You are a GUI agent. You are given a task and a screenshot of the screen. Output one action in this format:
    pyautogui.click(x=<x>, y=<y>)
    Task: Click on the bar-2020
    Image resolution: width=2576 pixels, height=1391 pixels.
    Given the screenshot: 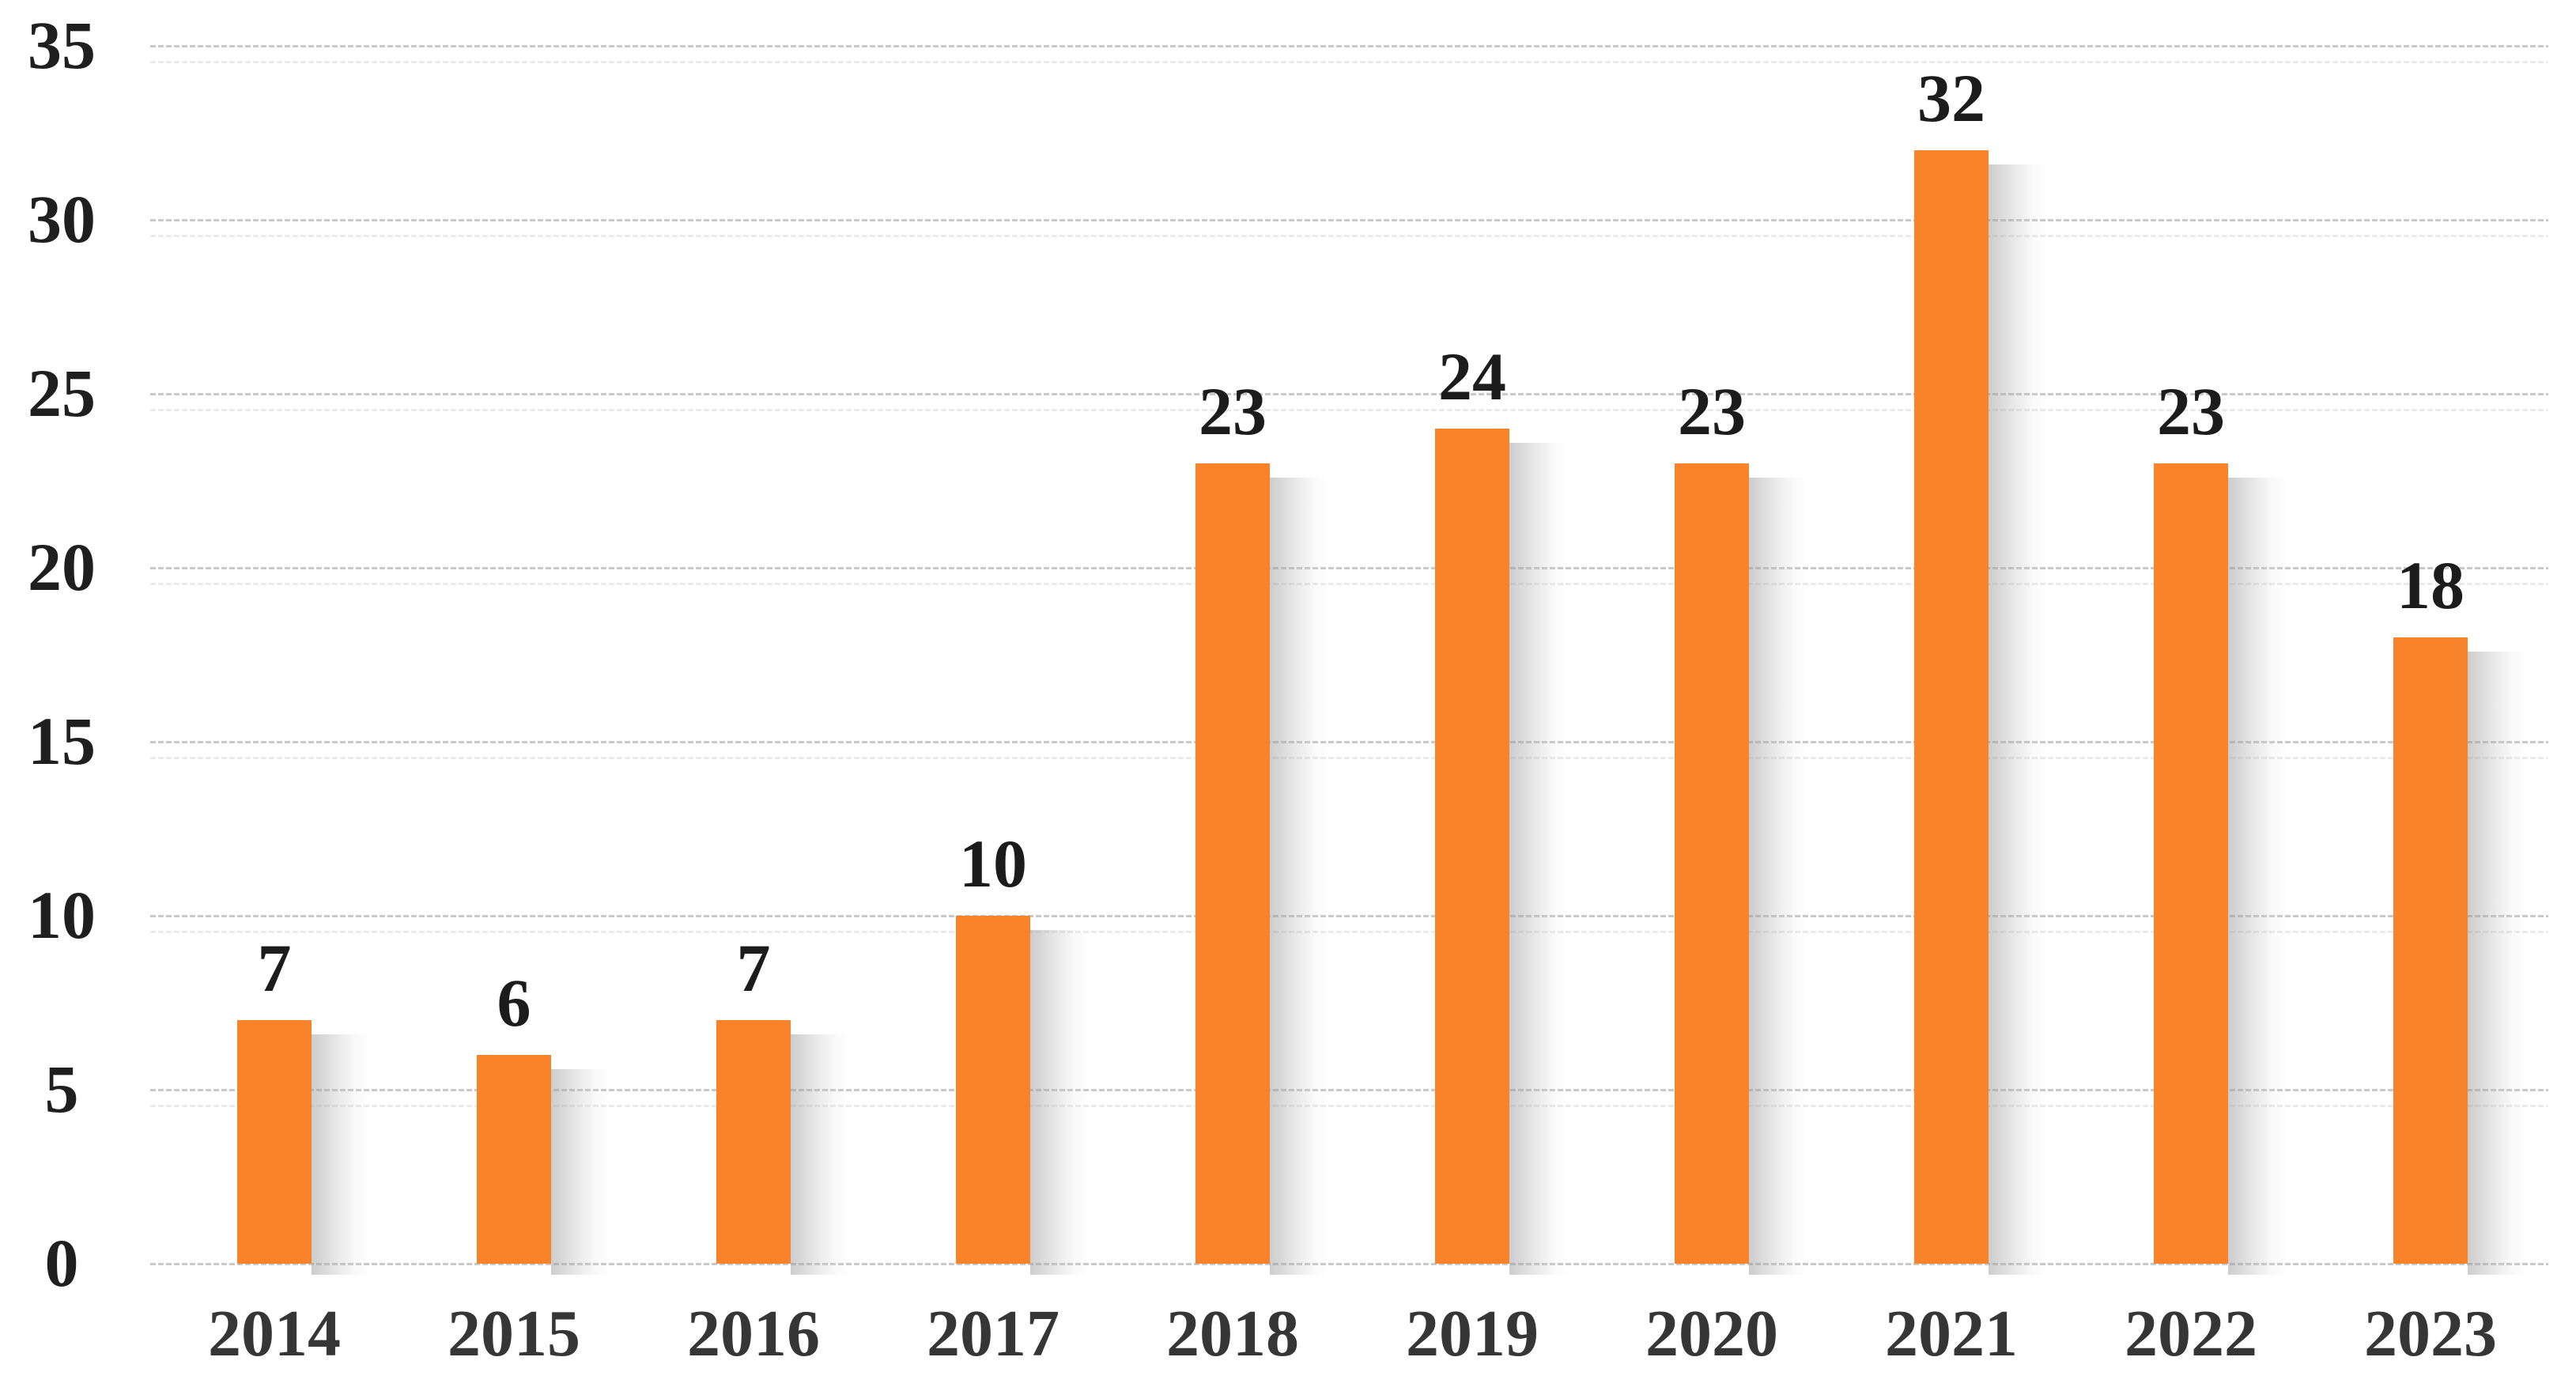 What is the action you would take?
    pyautogui.click(x=1742, y=869)
    